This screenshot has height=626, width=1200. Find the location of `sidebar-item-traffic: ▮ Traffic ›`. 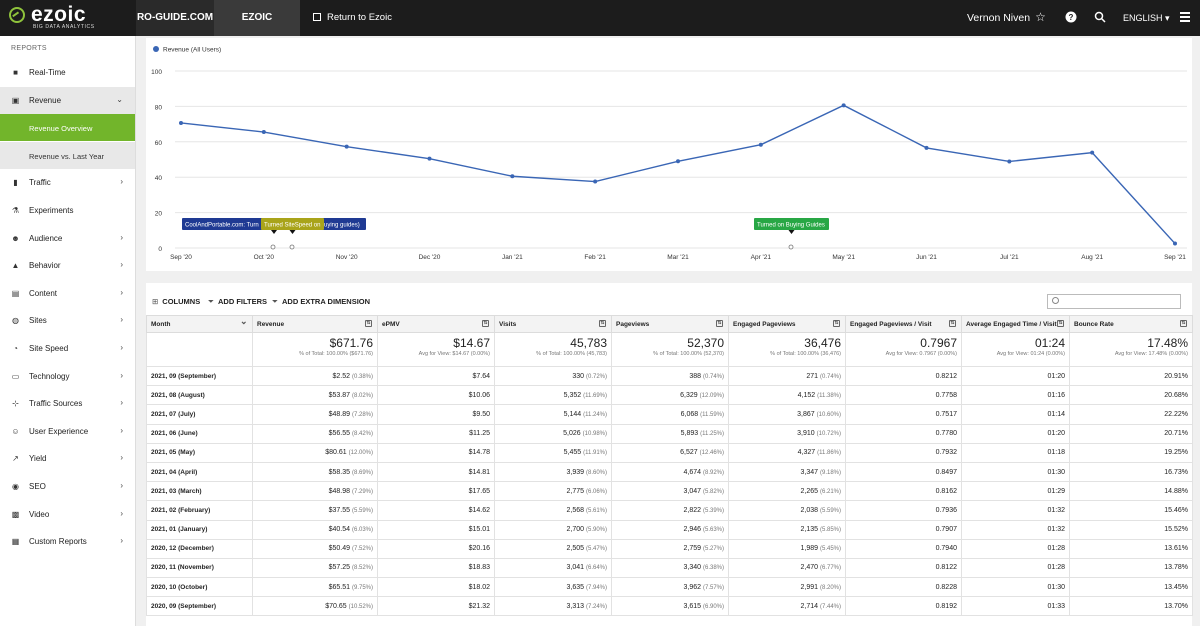

sidebar-item-traffic: ▮ Traffic › is located at coordinates (67, 182).